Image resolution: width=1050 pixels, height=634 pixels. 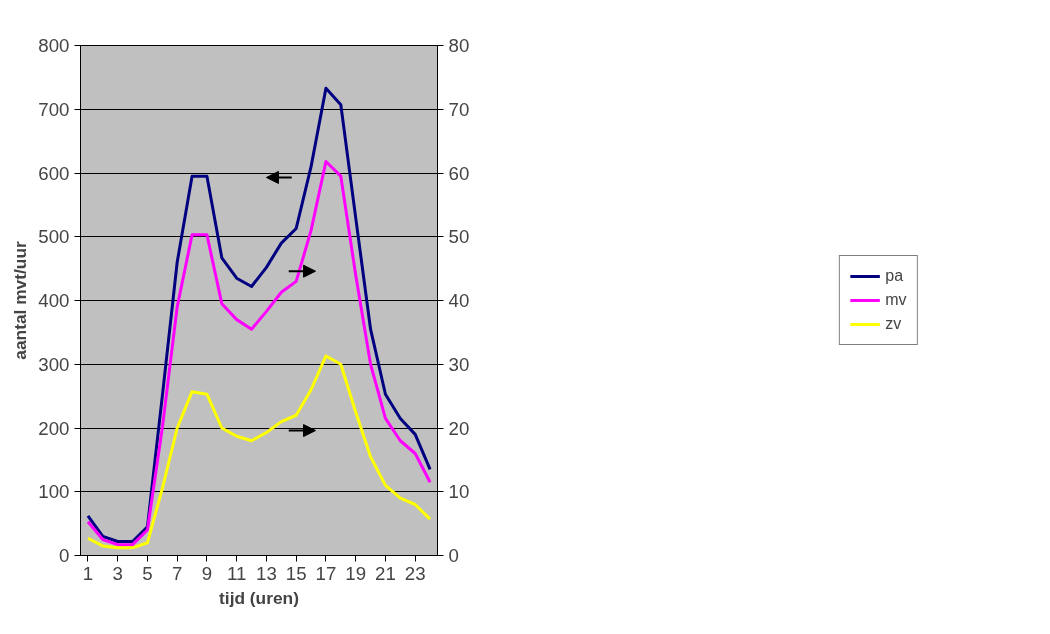 What do you see at coordinates (20, 300) in the screenshot?
I see `y-axis-title: aantal mvt/uur` at bounding box center [20, 300].